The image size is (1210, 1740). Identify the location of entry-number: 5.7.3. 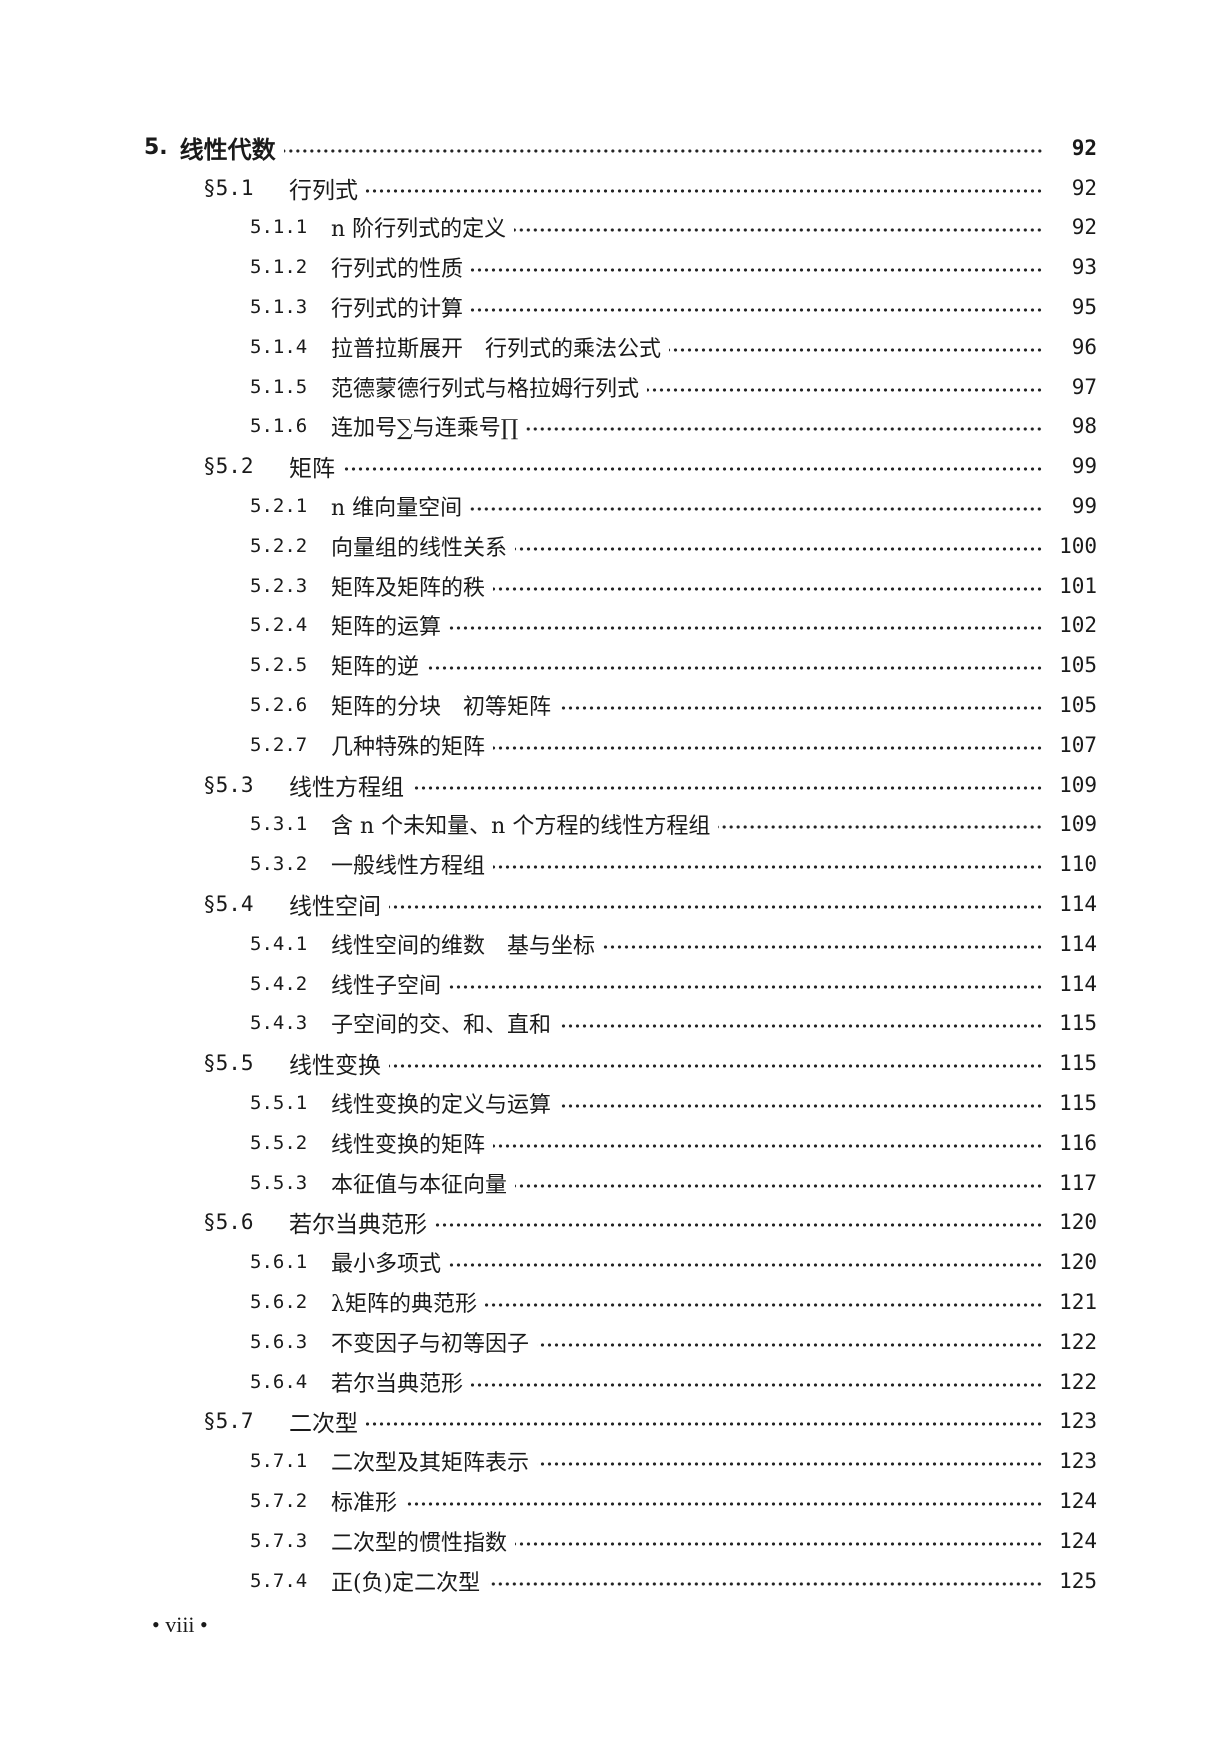
(279, 1540).